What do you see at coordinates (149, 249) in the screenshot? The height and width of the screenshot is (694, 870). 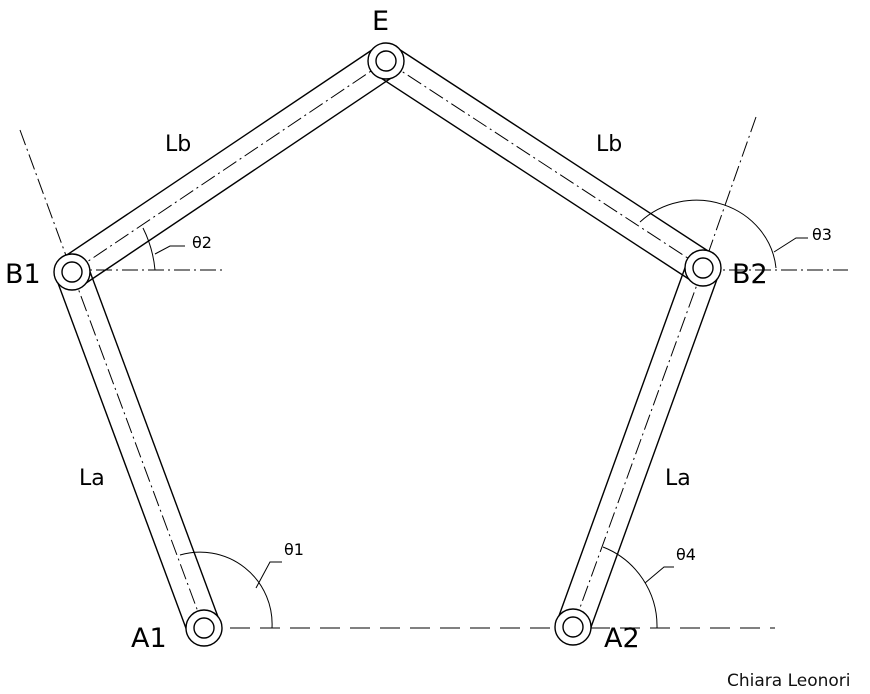 I see `theta2-arc` at bounding box center [149, 249].